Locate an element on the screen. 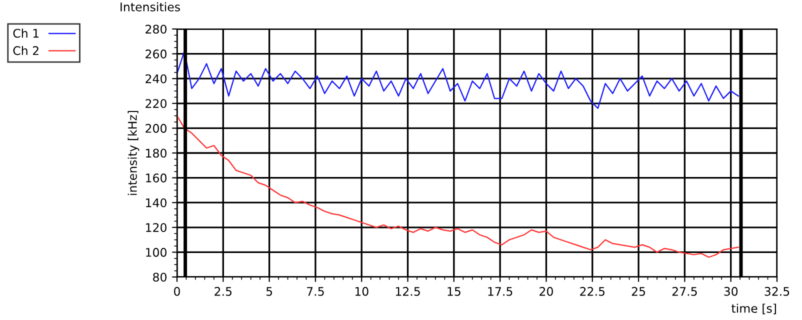  x-tick-label: 12.5 is located at coordinates (408, 291).